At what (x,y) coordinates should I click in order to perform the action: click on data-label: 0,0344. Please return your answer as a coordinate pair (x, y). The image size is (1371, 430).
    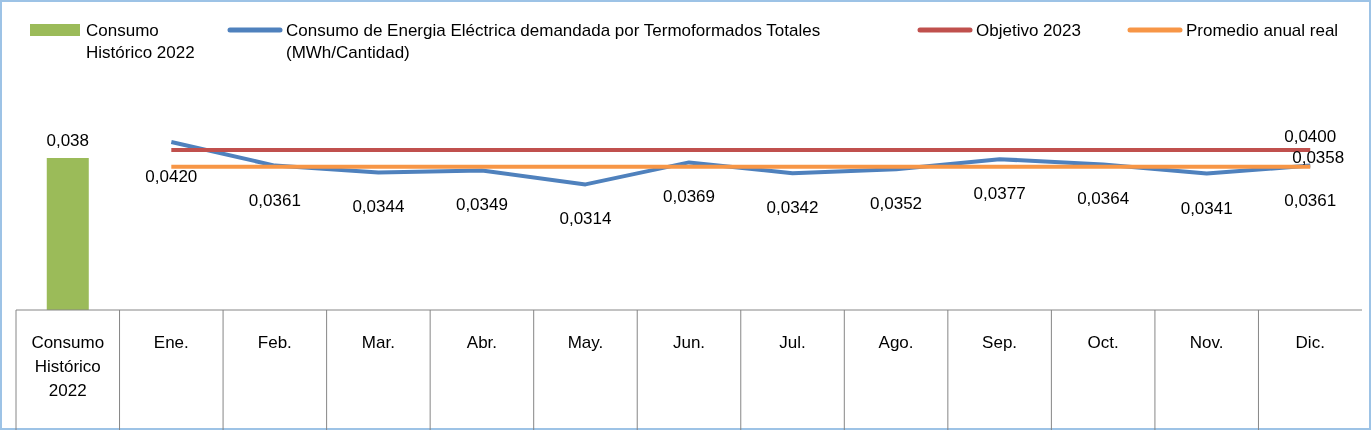
    Looking at the image, I should click on (378, 207).